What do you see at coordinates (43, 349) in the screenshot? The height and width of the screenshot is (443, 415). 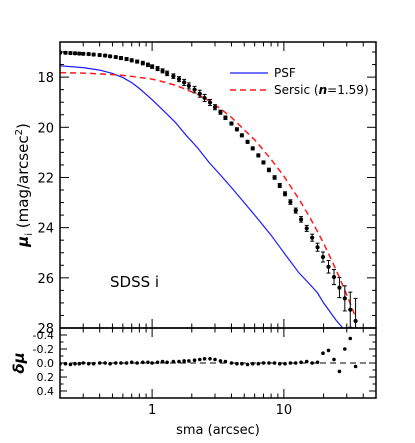 I see `residual-y-tick-label: -0.2` at bounding box center [43, 349].